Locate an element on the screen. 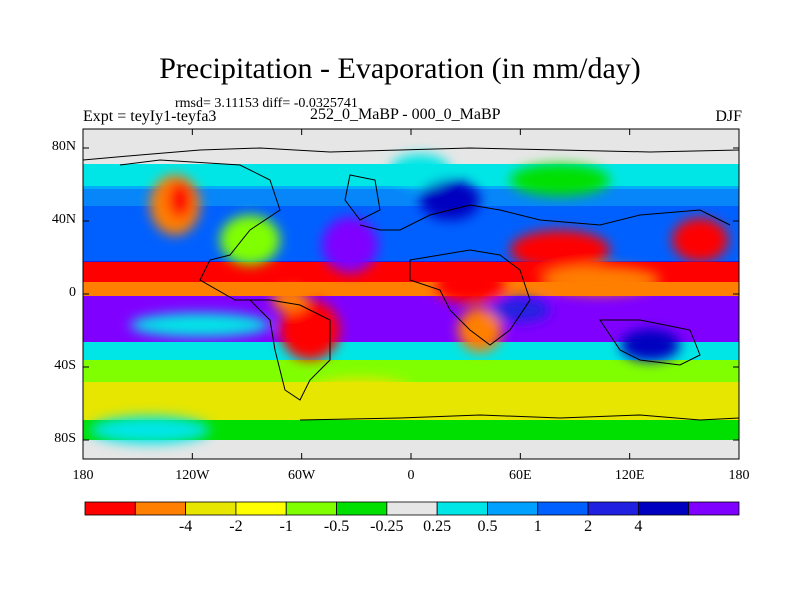 Image resolution: width=800 pixels, height=600 pixels. colorbar-label: 2 is located at coordinates (588, 526).